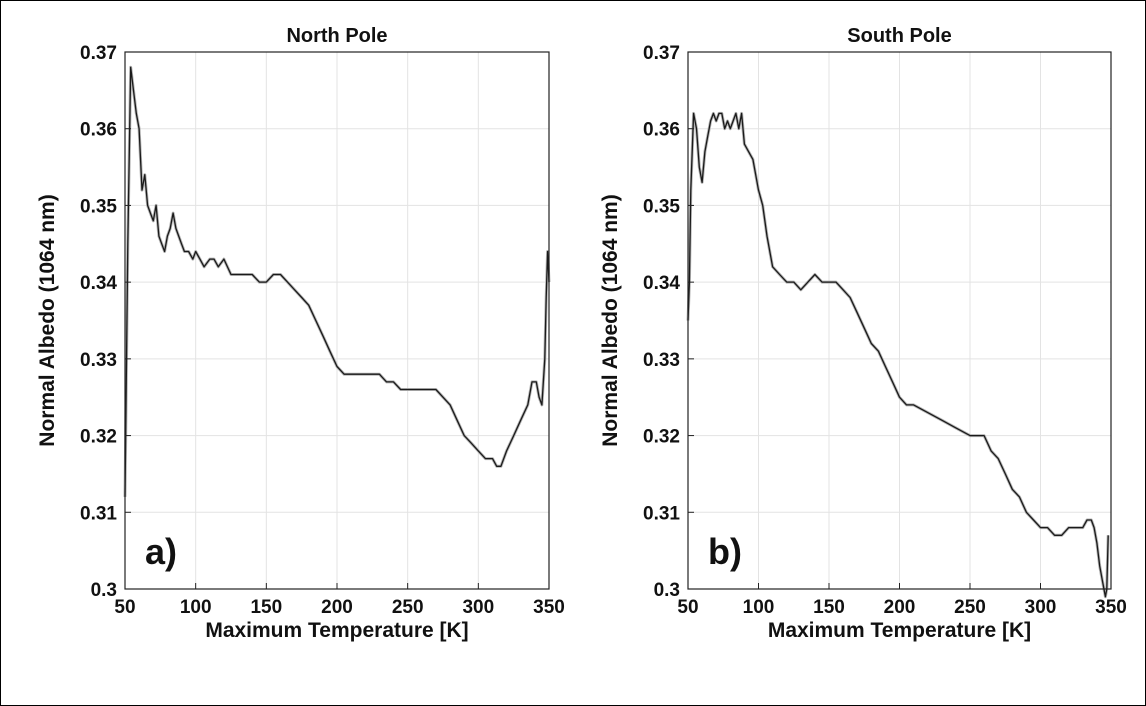  Describe the element at coordinates (725, 551) in the screenshot. I see `panel-label: b)` at that location.